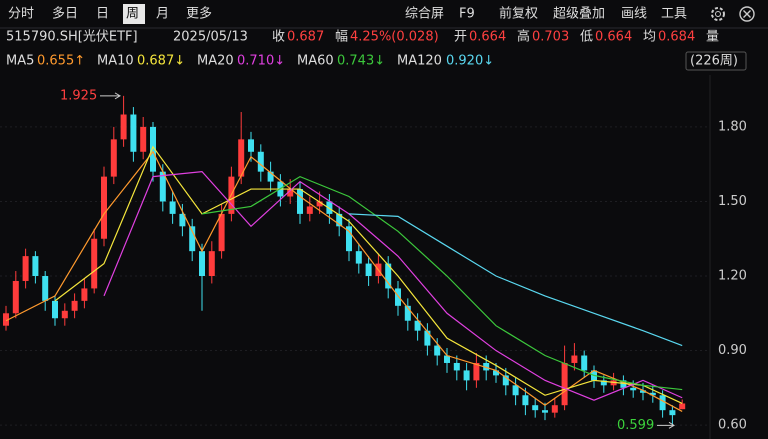 Image resolution: width=768 pixels, height=439 pixels. What do you see at coordinates (718, 14) in the screenshot?
I see `settings-icon` at bounding box center [718, 14].